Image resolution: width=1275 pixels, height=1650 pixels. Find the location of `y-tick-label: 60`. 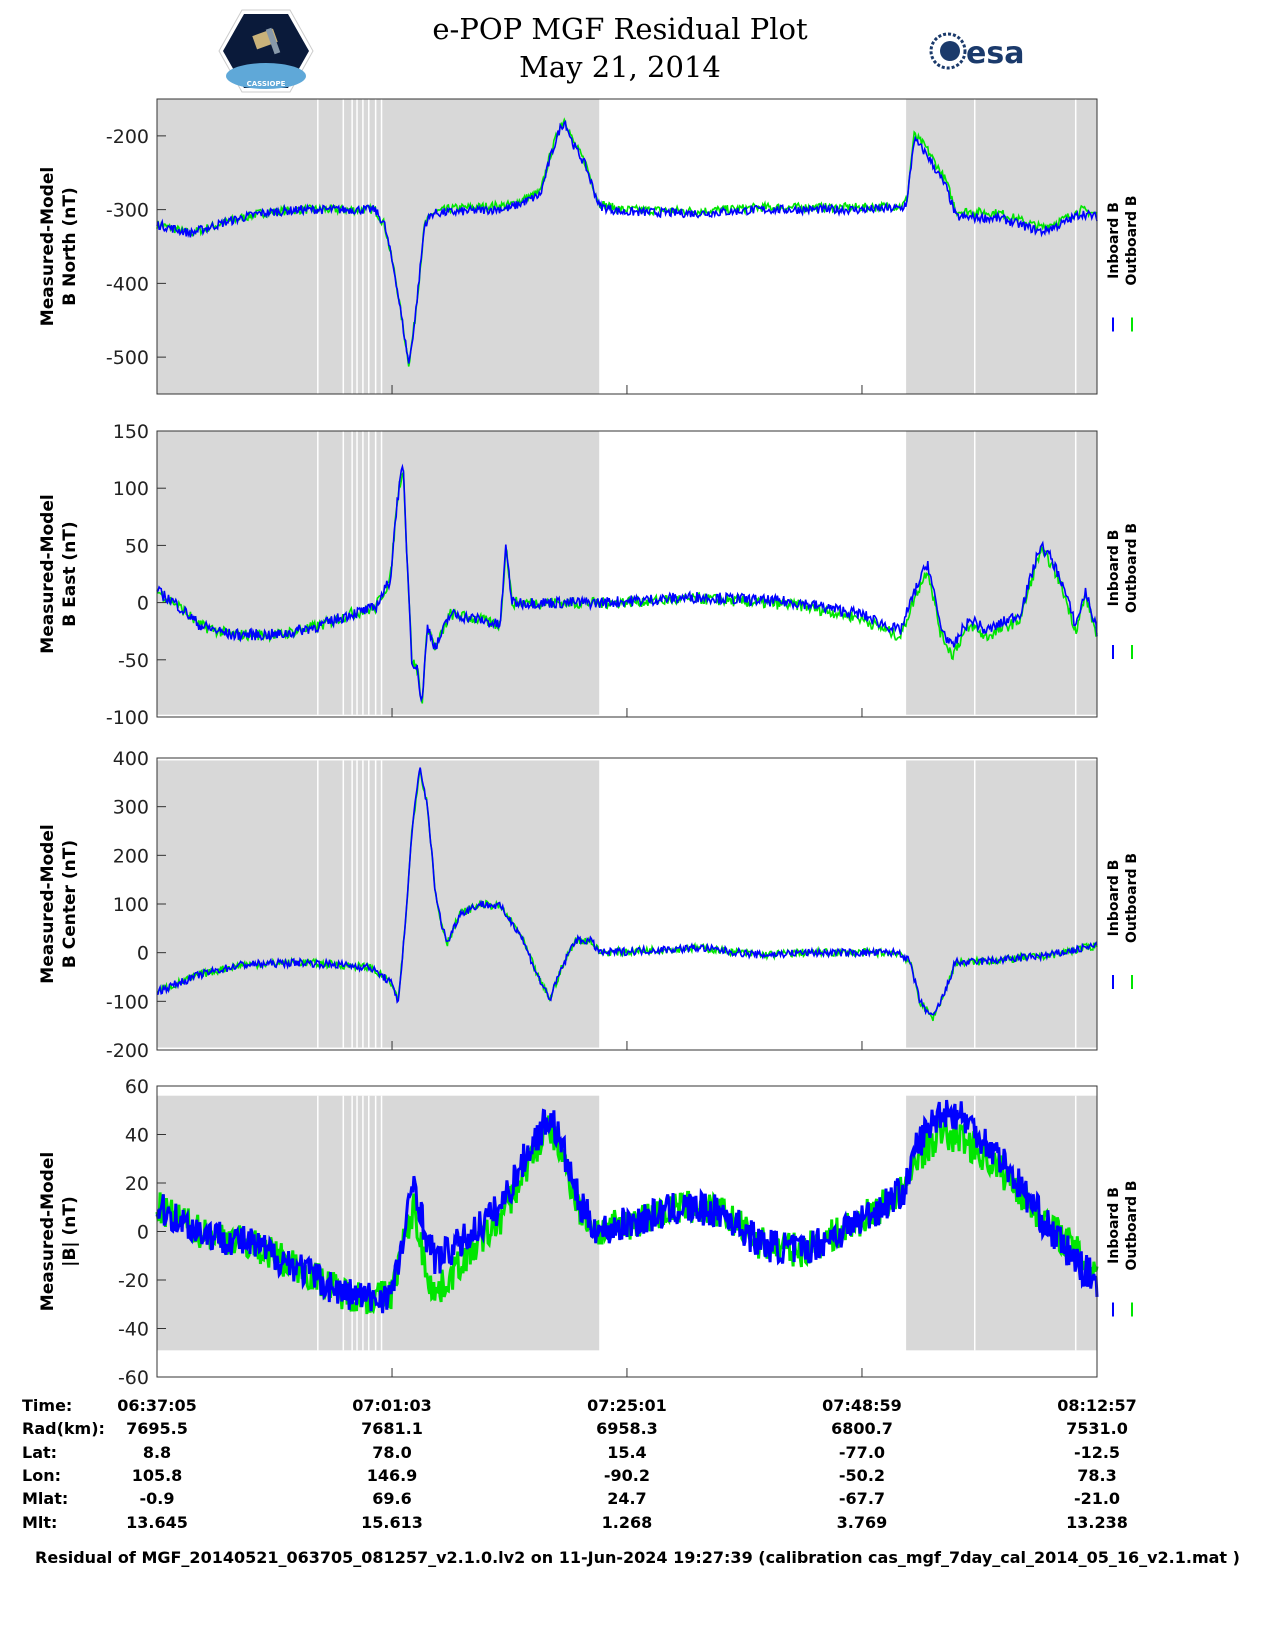

y-tick-label: 60 is located at coordinates (137, 1087).